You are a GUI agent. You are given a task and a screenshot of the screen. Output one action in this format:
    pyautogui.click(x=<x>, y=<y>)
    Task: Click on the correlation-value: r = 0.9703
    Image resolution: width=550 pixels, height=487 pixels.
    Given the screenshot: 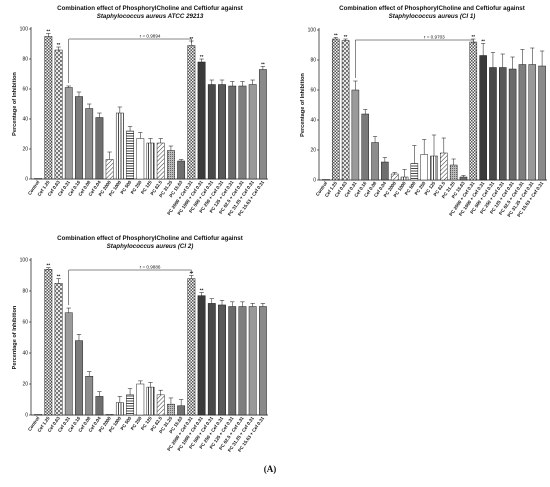 What is the action you would take?
    pyautogui.click(x=434, y=37)
    